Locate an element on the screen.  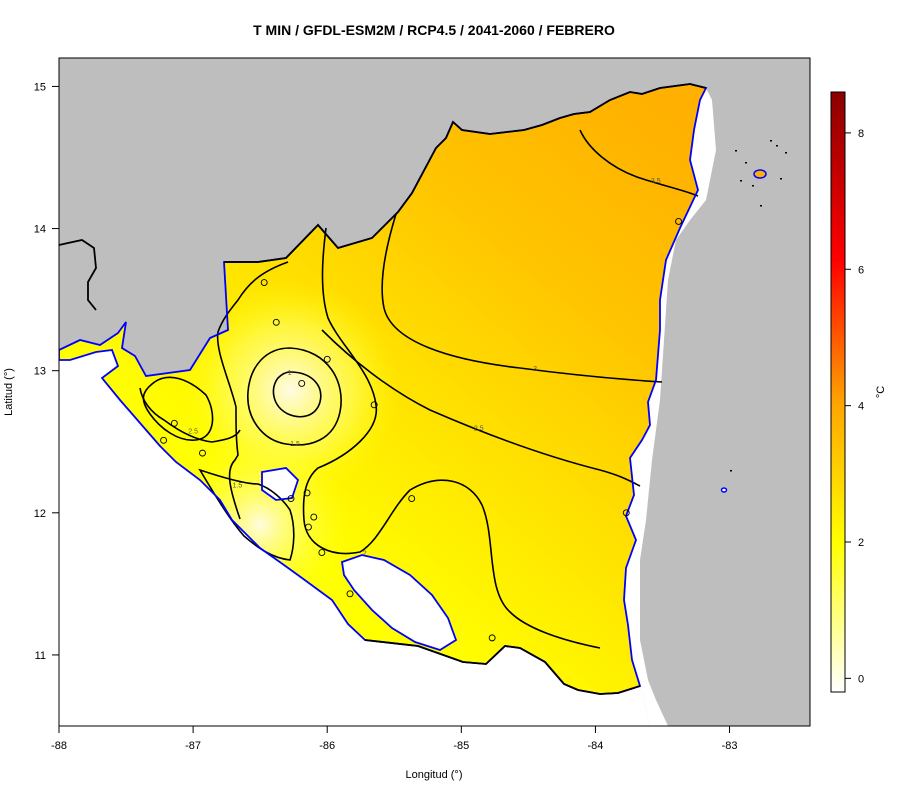
y-tick-label: 15 is located at coordinates (40, 87).